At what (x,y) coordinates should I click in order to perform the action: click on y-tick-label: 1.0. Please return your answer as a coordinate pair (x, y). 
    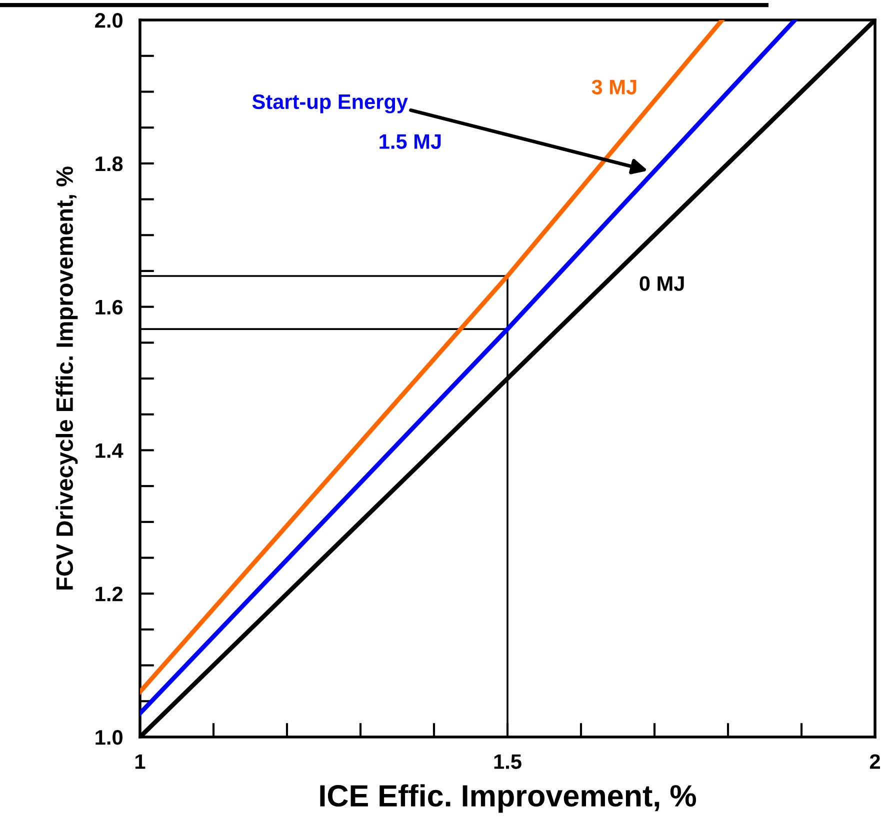
    Looking at the image, I should click on (109, 737).